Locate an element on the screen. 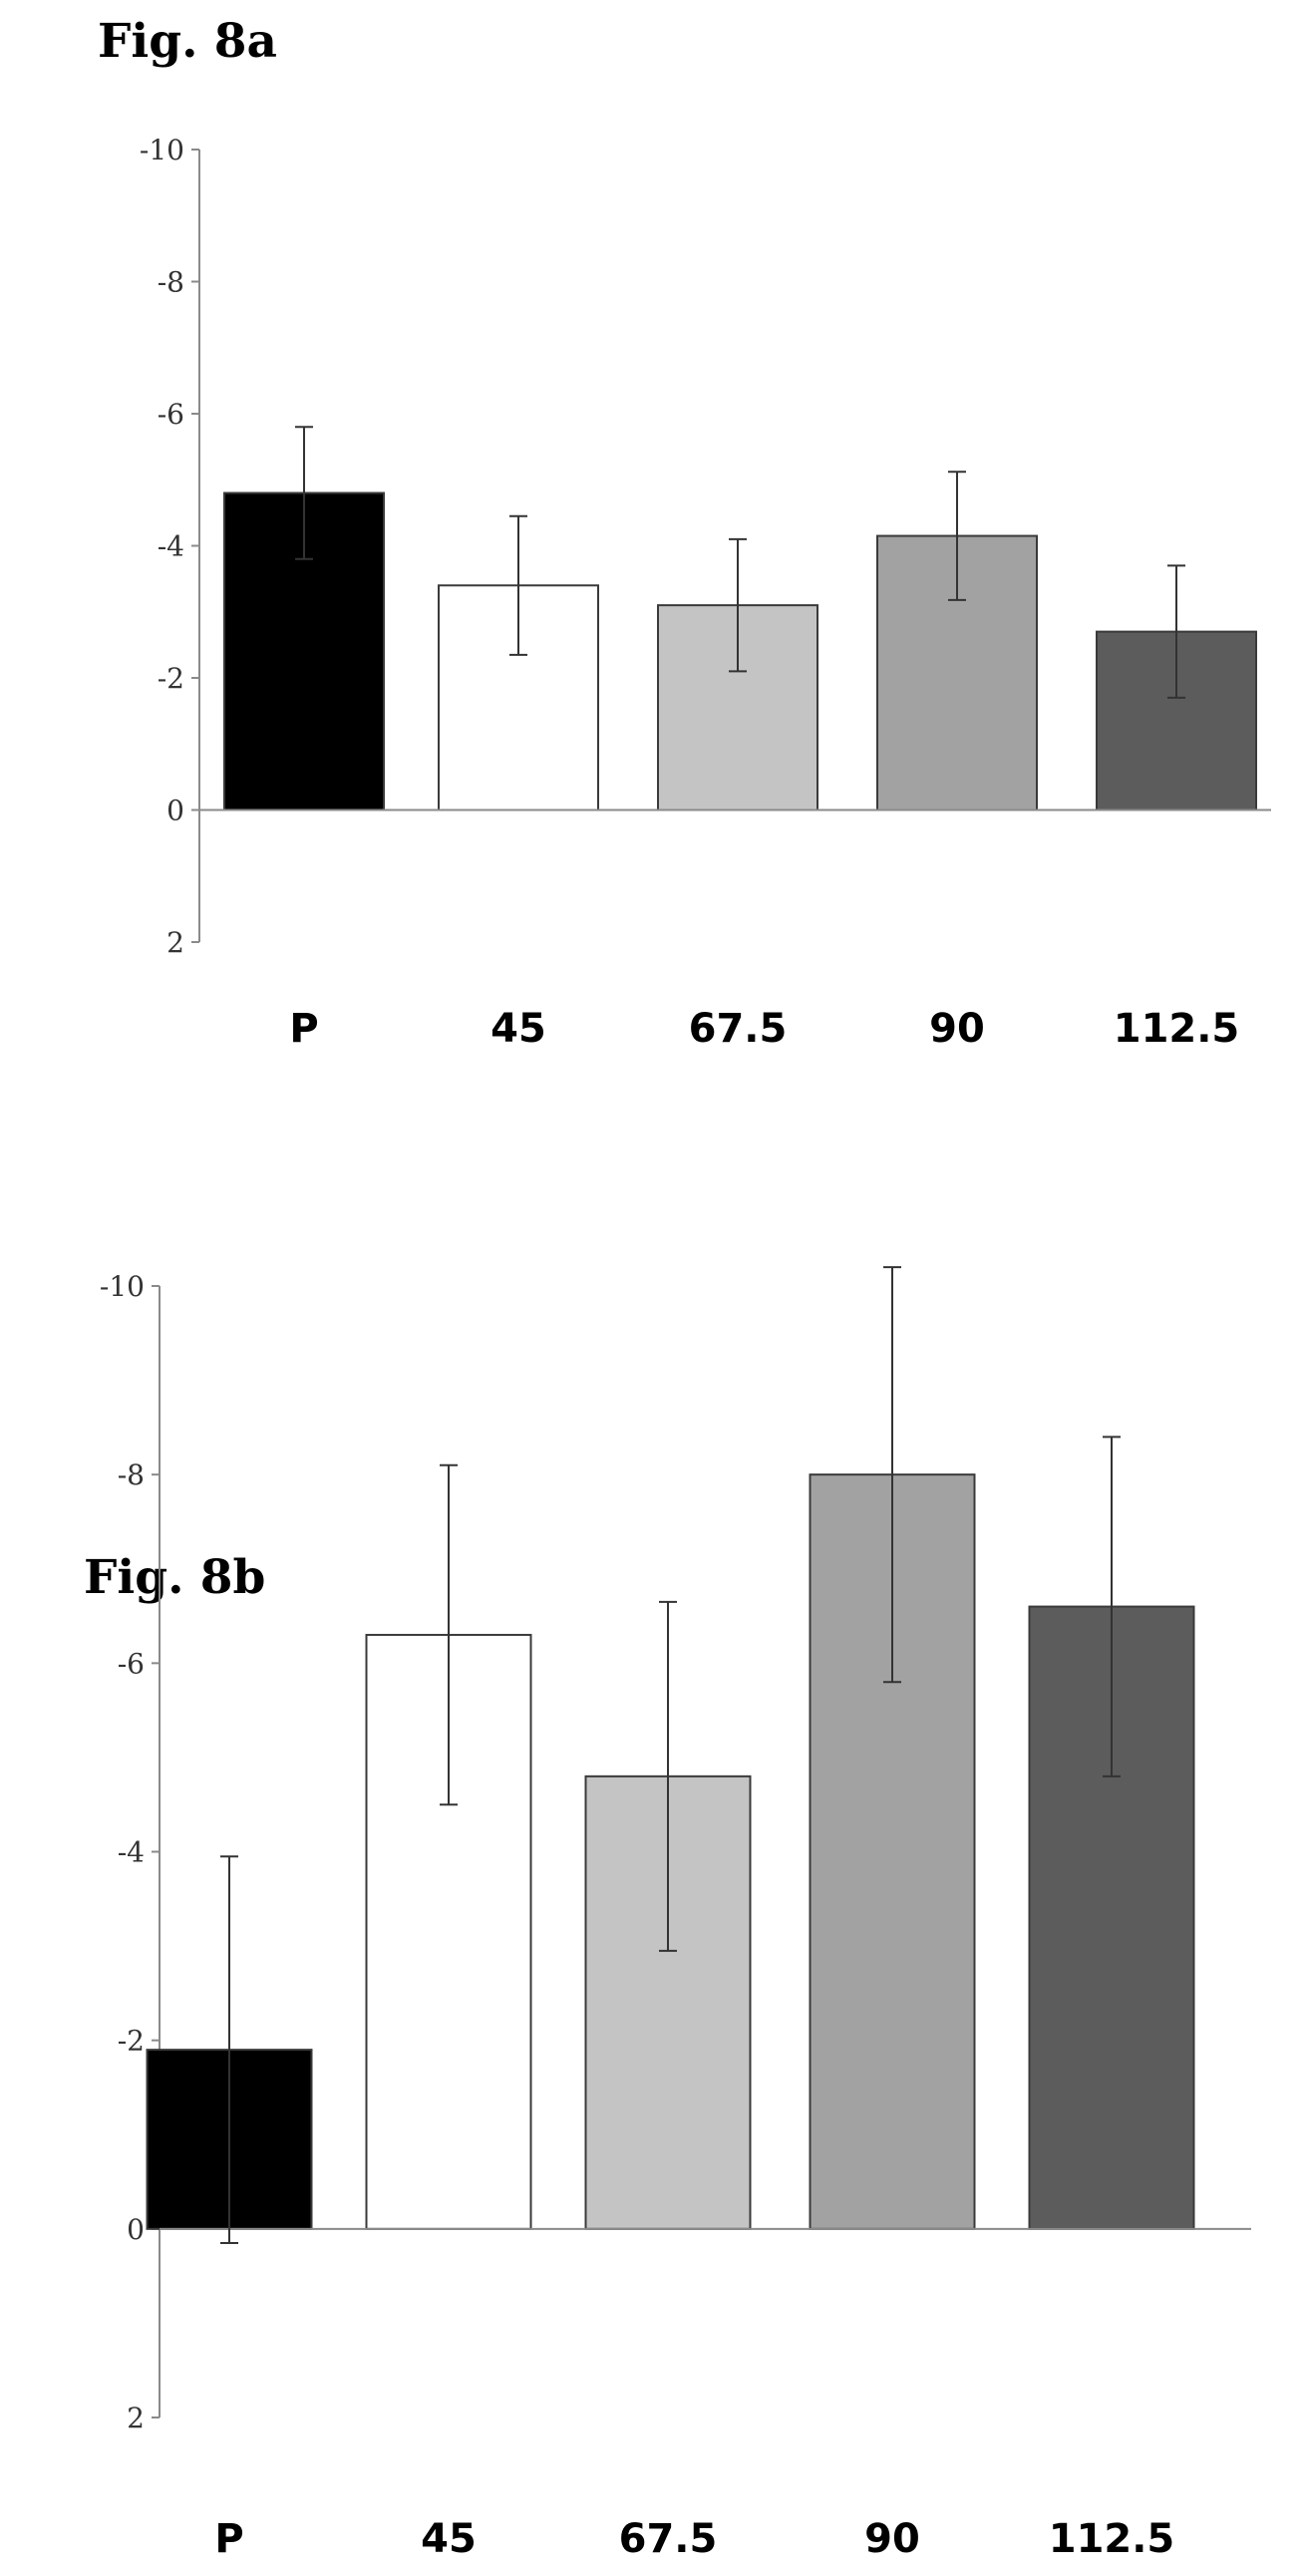  figure-8a-title: Fig. 8a is located at coordinates (188, 41).